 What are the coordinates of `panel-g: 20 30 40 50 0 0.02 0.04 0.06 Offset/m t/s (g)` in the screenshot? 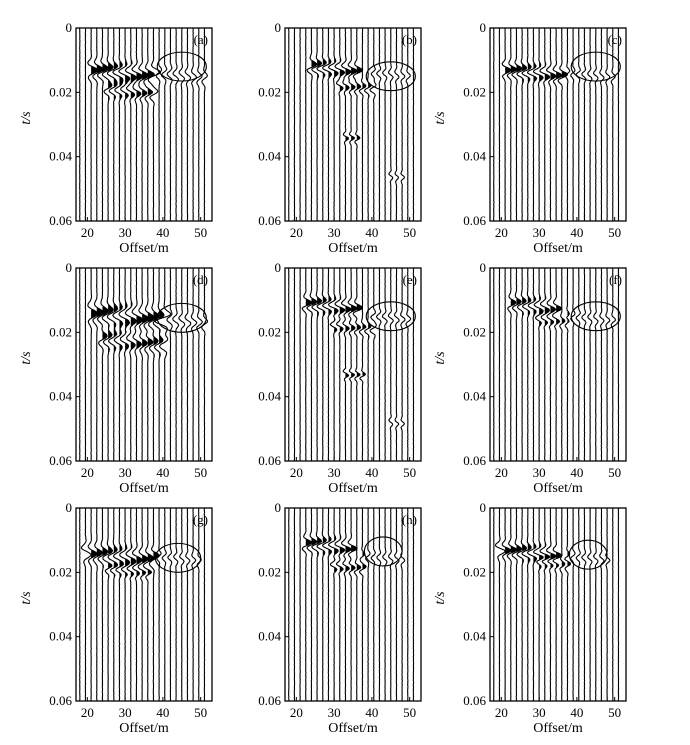 It's located at (116, 618).